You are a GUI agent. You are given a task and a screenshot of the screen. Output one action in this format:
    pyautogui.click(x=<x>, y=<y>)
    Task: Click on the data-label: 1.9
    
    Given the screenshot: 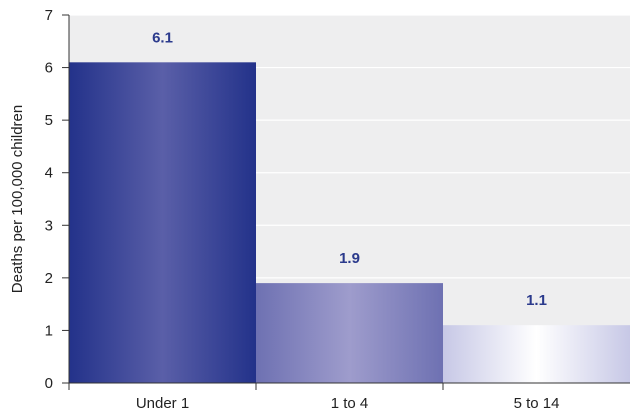 What is the action you would take?
    pyautogui.click(x=349, y=258)
    